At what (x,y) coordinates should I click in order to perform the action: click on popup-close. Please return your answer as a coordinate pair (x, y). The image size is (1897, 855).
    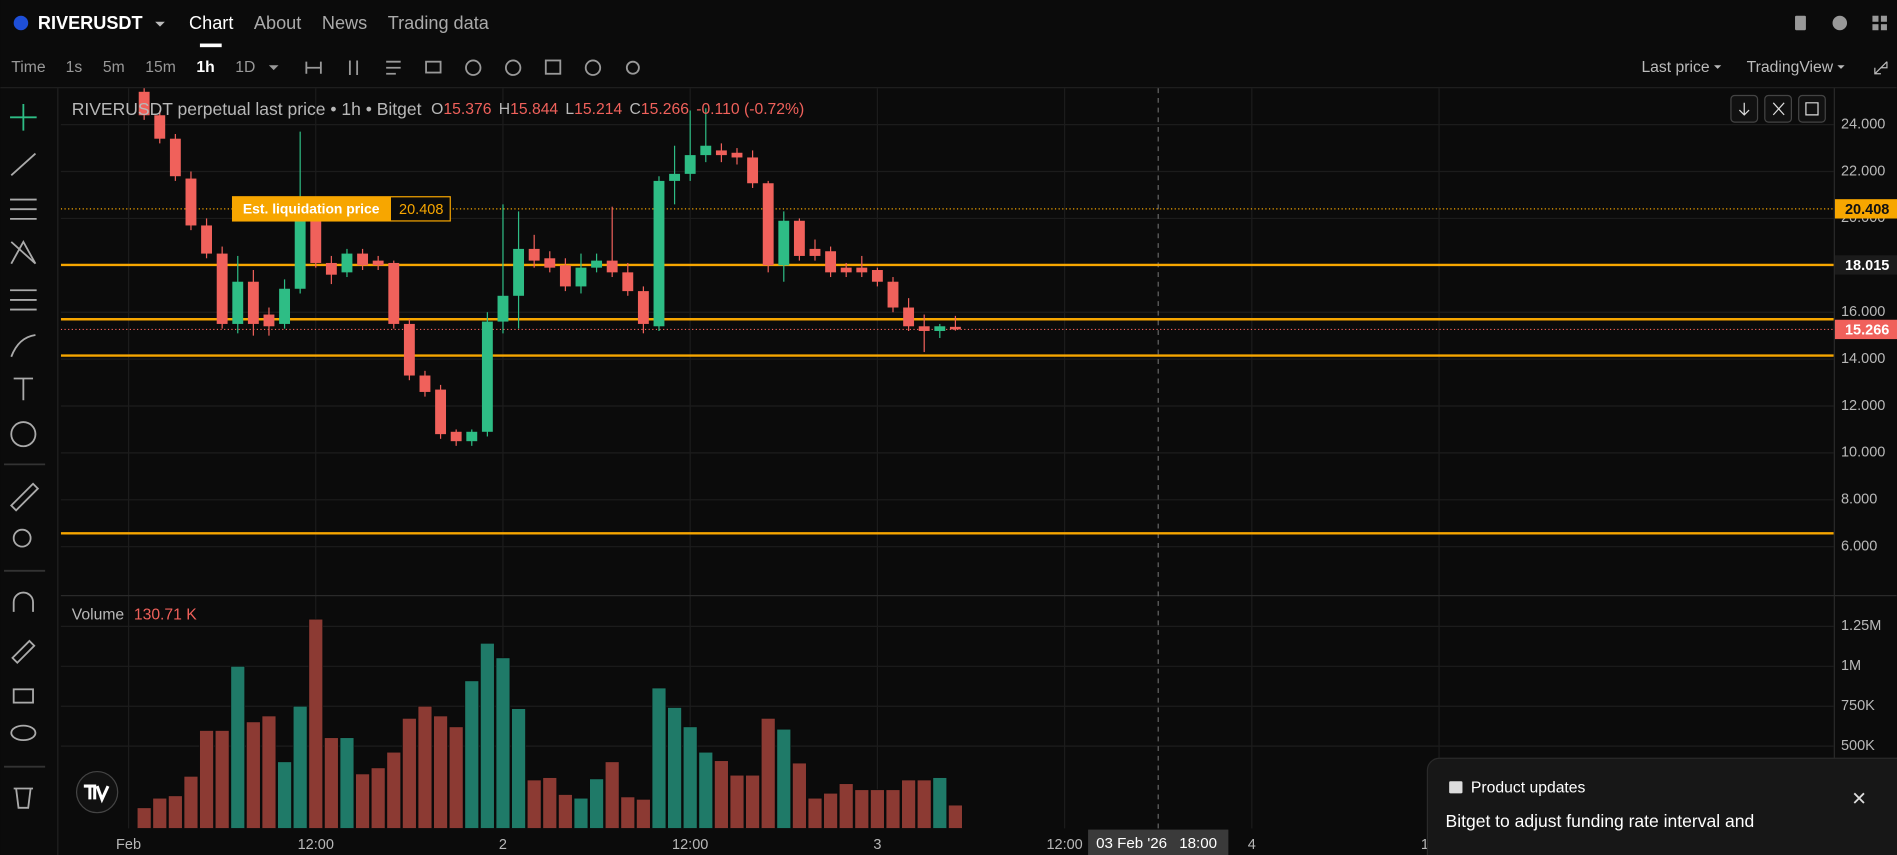
    Looking at the image, I should click on (1859, 798).